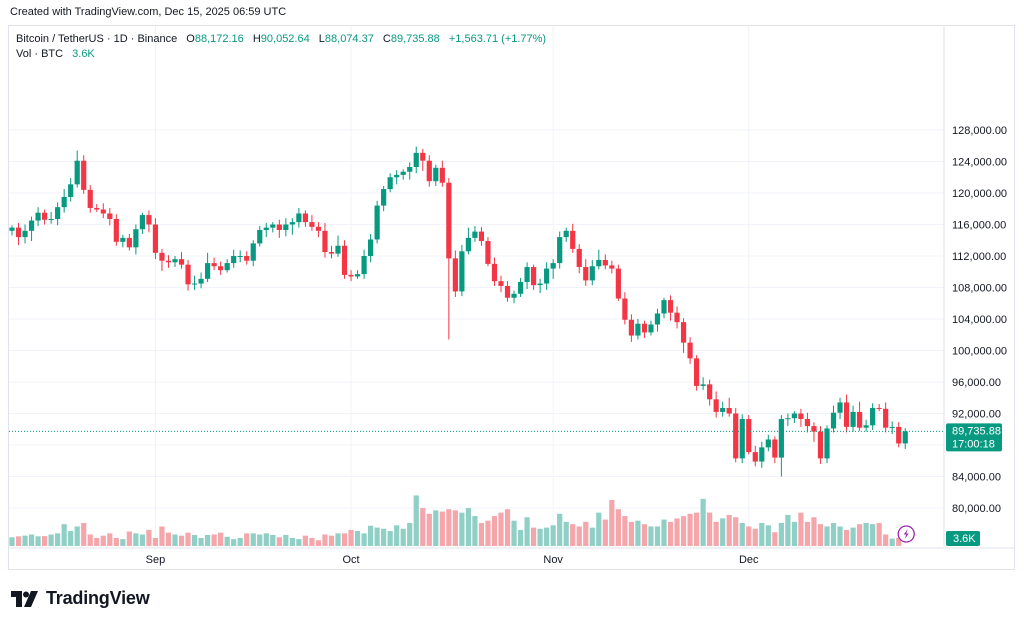  Describe the element at coordinates (979, 194) in the screenshot. I see `y-tick-label: 120,000.00` at that location.